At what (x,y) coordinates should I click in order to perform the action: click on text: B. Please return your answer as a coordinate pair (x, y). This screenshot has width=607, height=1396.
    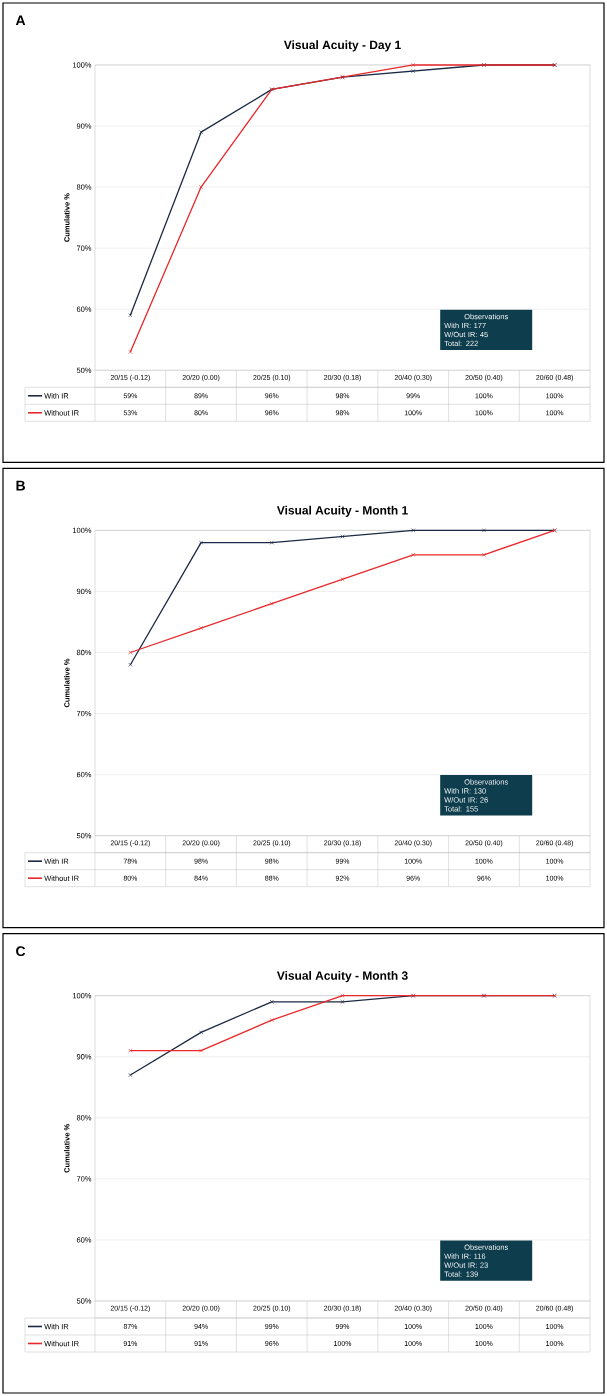
    Looking at the image, I should click on (20, 485).